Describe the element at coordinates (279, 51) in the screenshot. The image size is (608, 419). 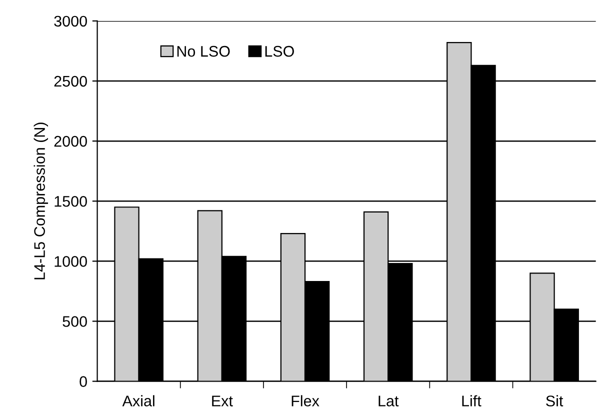
I see `legend-label: LSO` at that location.